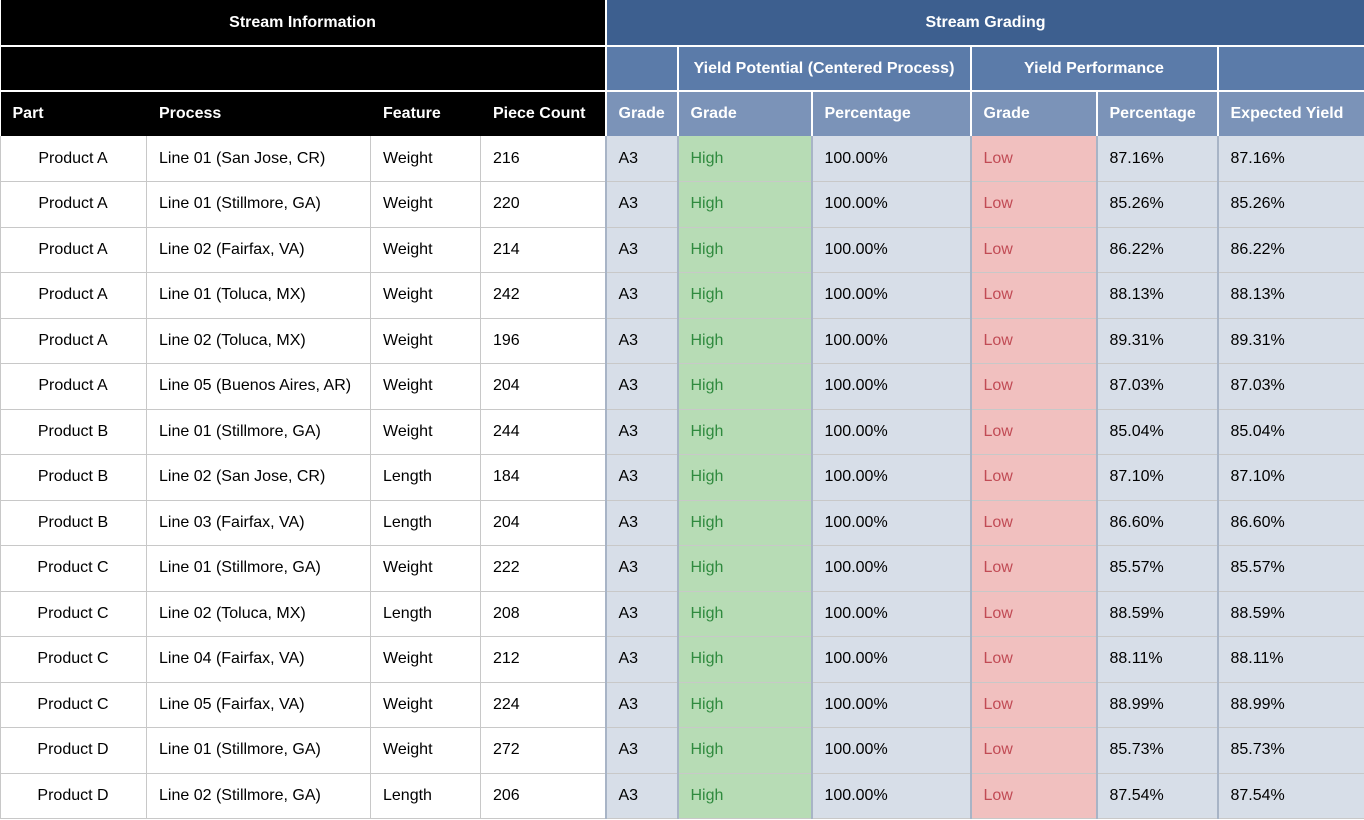 The height and width of the screenshot is (820, 1364). I want to click on cell-performance-percentage: 86.22%, so click(1157, 250).